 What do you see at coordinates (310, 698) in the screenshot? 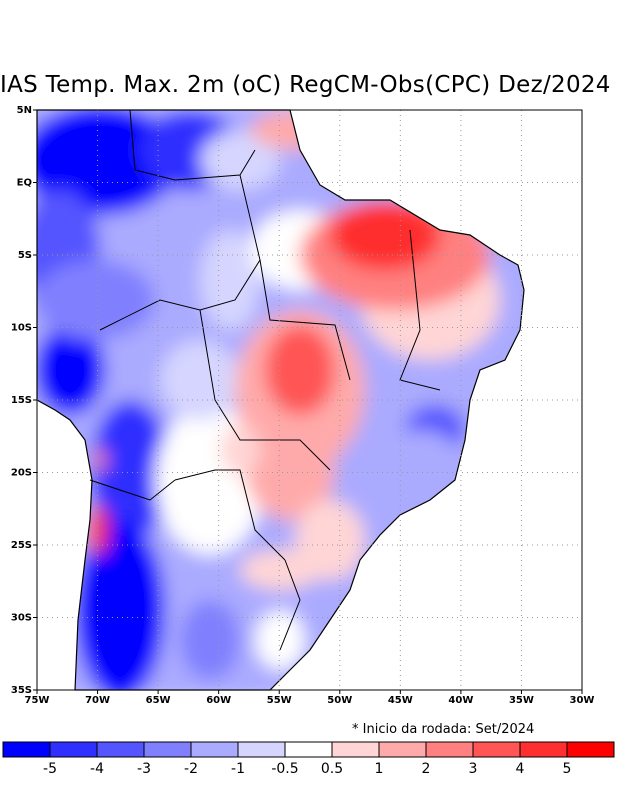
I see `x-axis: 75W 70W 65W 60W 55W 50W 45W 40W 35W 30W` at bounding box center [310, 698].